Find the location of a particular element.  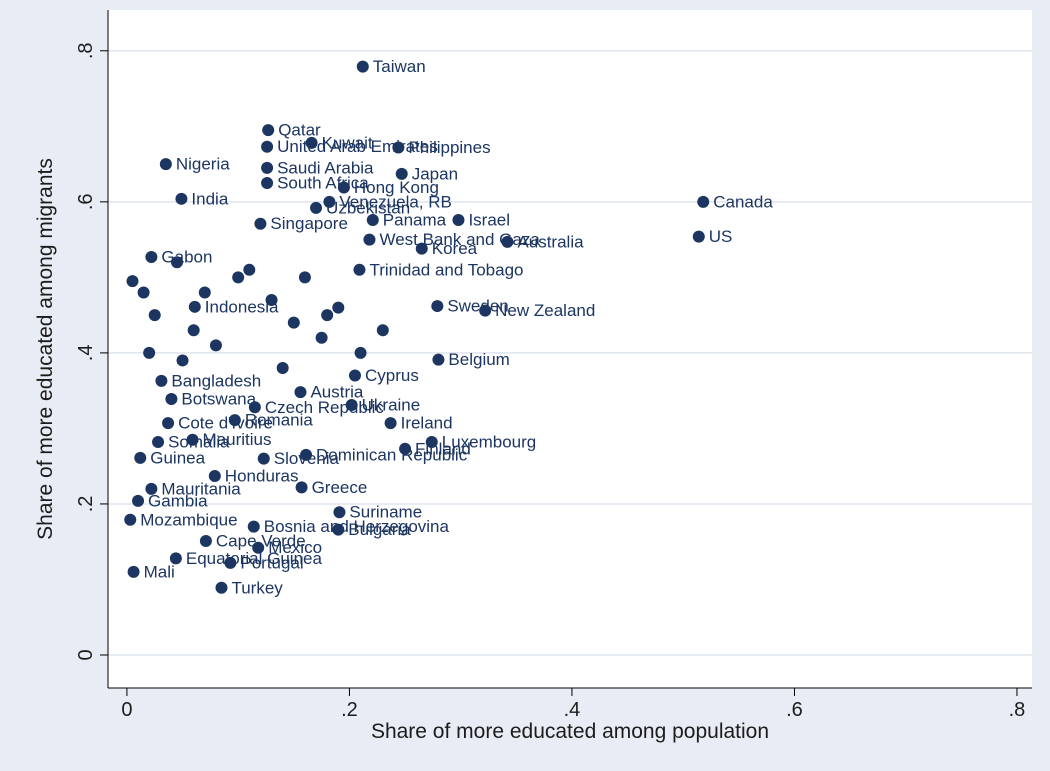

point-label: Romania is located at coordinates (279, 420).